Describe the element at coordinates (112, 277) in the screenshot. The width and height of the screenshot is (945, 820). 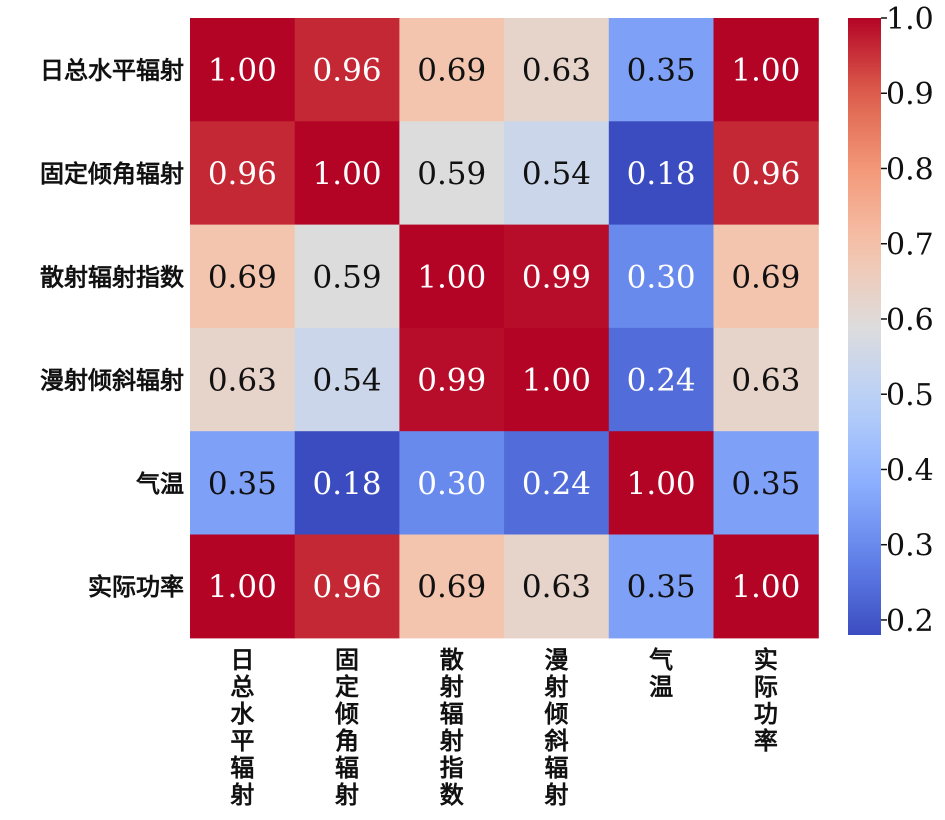
I see `row-tick-label: 散射辐射指数` at that location.